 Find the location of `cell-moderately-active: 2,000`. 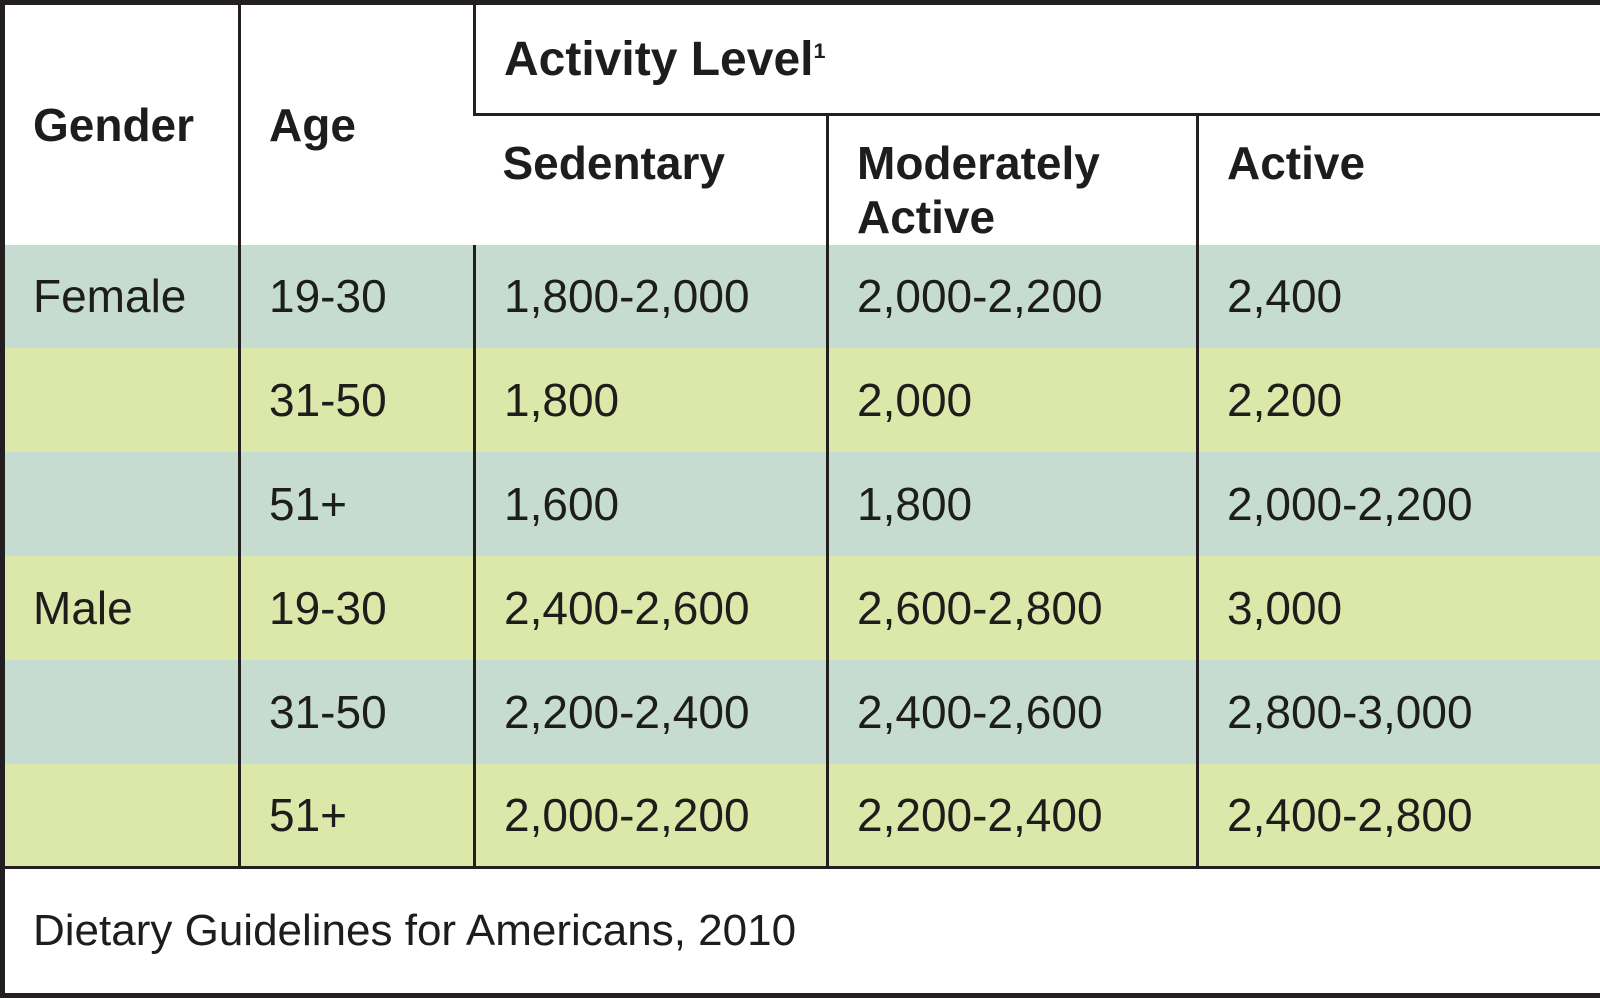

cell-moderately-active: 2,000 is located at coordinates (1012, 400).